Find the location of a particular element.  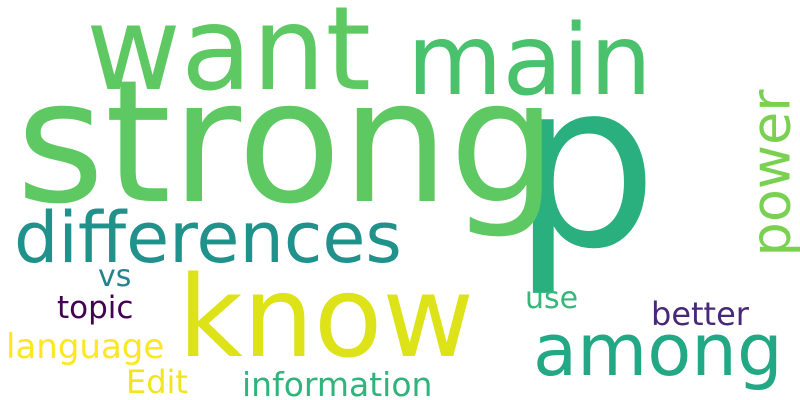

word-better: better is located at coordinates (700, 314).